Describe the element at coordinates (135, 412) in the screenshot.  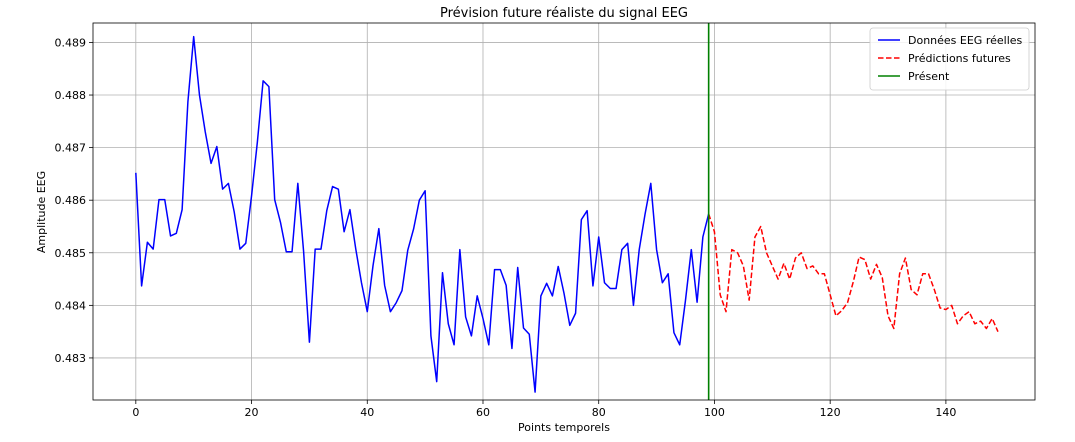
I see `x-tick-label: 0` at that location.